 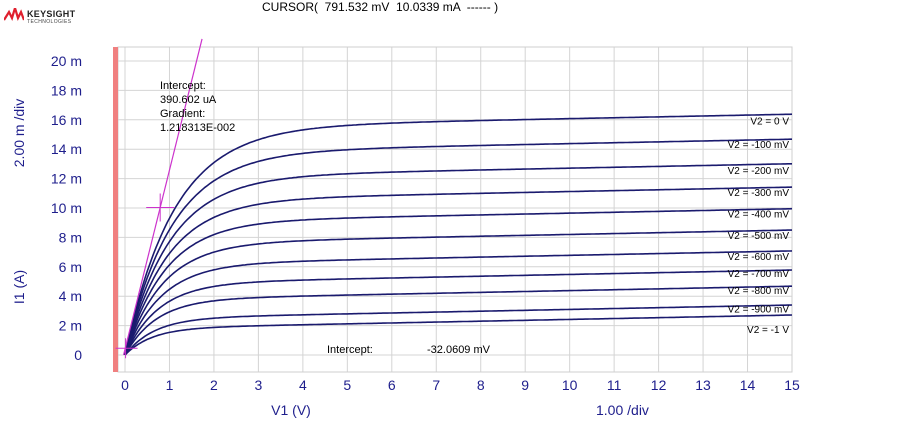 What do you see at coordinates (170, 385) in the screenshot?
I see `x-tick-label: 1` at bounding box center [170, 385].